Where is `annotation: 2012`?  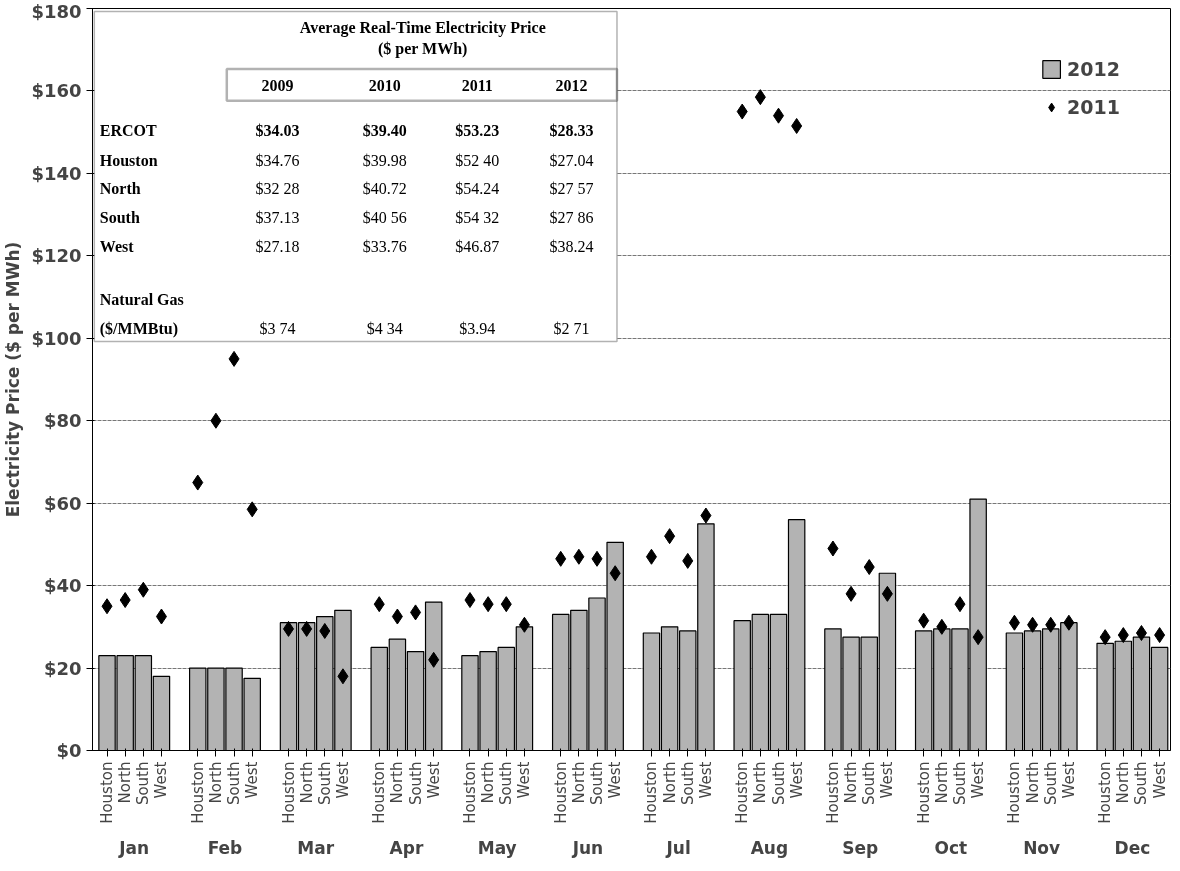 annotation: 2012 is located at coordinates (571, 85).